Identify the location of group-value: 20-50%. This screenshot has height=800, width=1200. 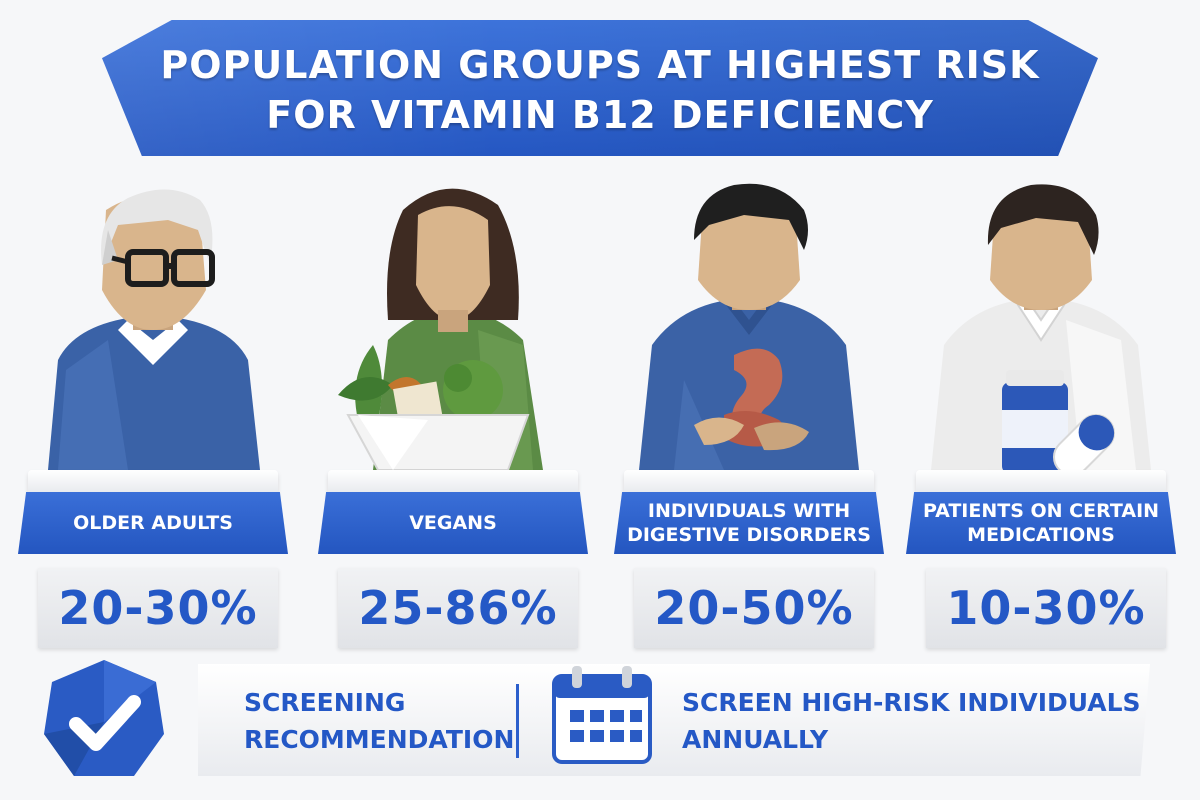
(754, 608).